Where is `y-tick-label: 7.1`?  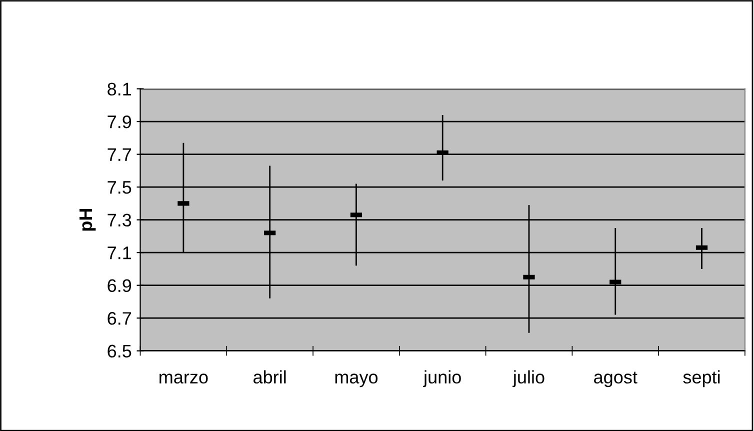
y-tick-label: 7.1 is located at coordinates (120, 253).